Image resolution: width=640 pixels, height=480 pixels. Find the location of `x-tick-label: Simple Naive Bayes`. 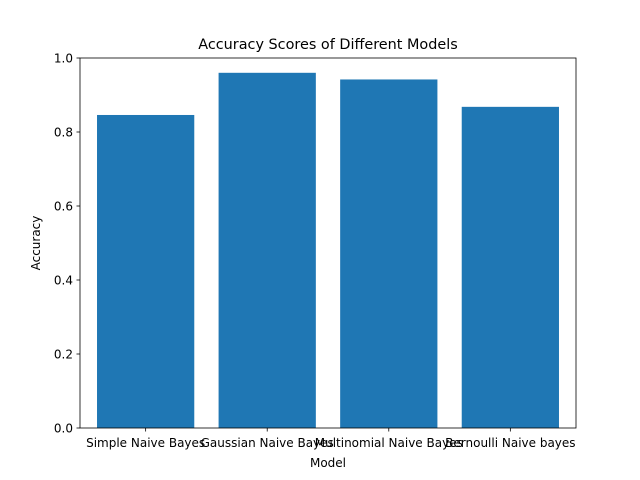

x-tick-label: Simple Naive Bayes is located at coordinates (145, 443).